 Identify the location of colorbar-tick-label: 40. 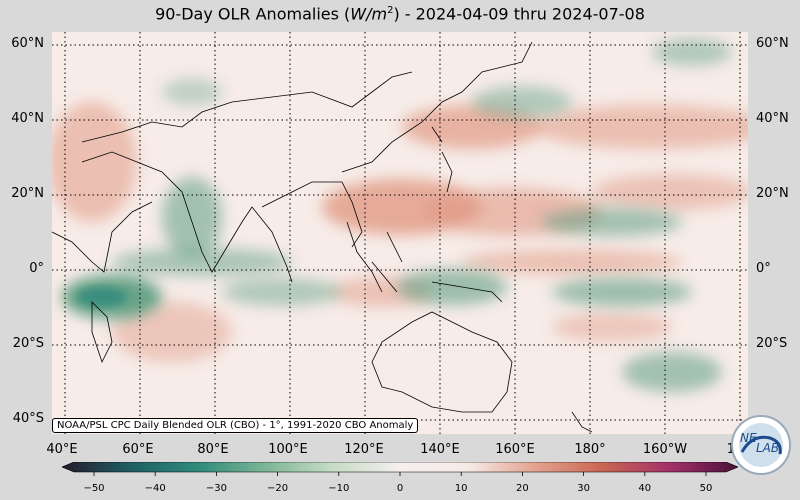
(645, 488).